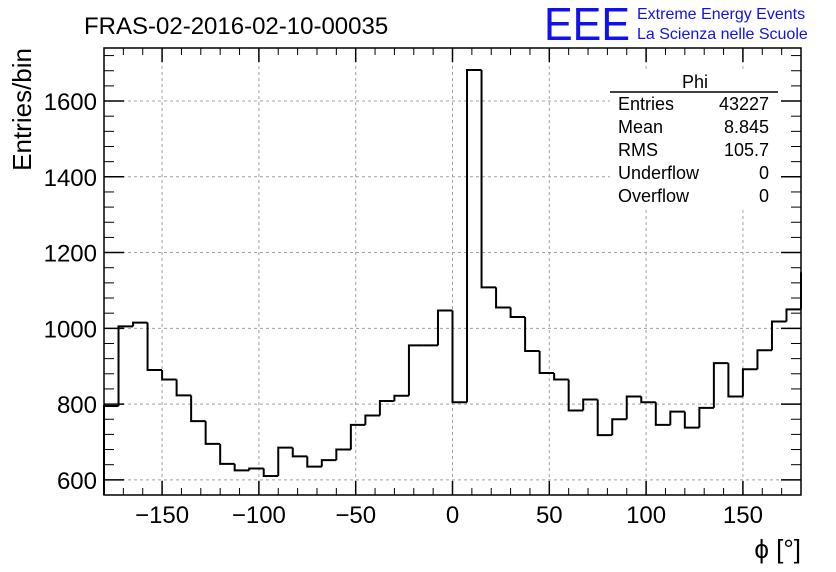 The height and width of the screenshot is (572, 836). I want to click on x-tick-label-4: 50, so click(549, 515).